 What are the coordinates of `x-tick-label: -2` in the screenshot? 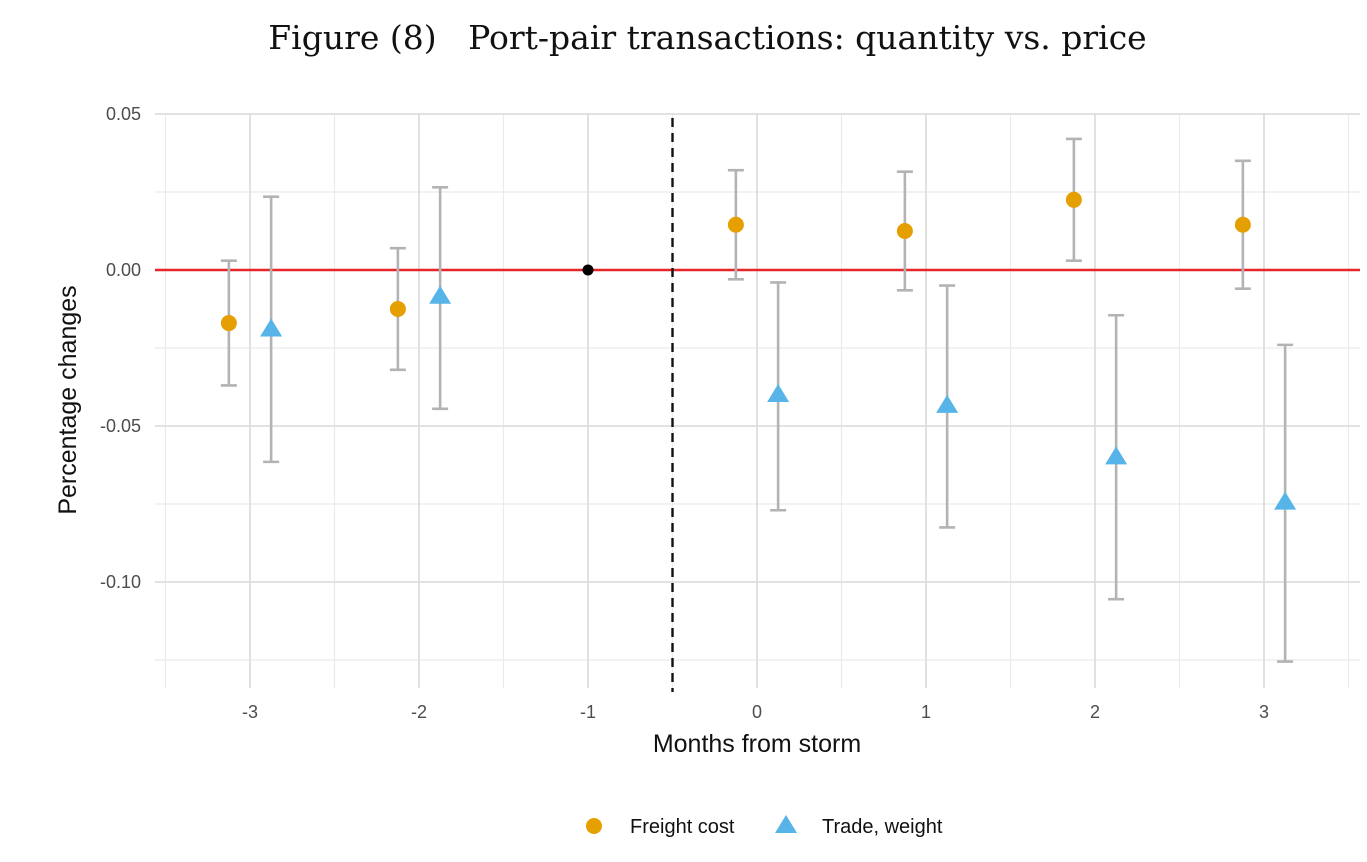 It's located at (419, 712).